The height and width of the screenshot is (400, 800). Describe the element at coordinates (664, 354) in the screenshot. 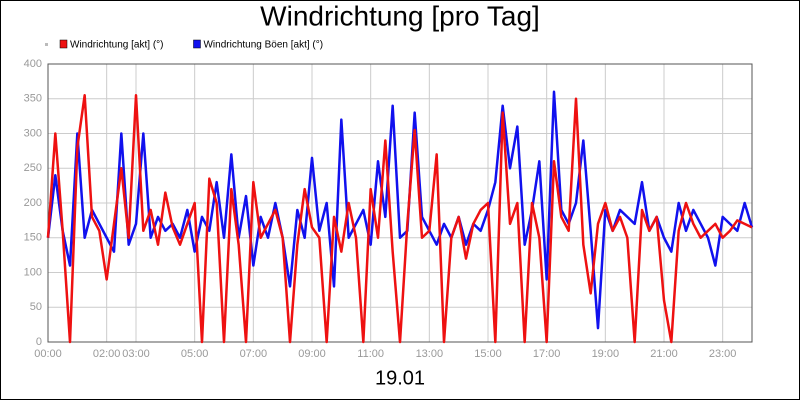

I see `x-tick-label: 21:00` at that location.